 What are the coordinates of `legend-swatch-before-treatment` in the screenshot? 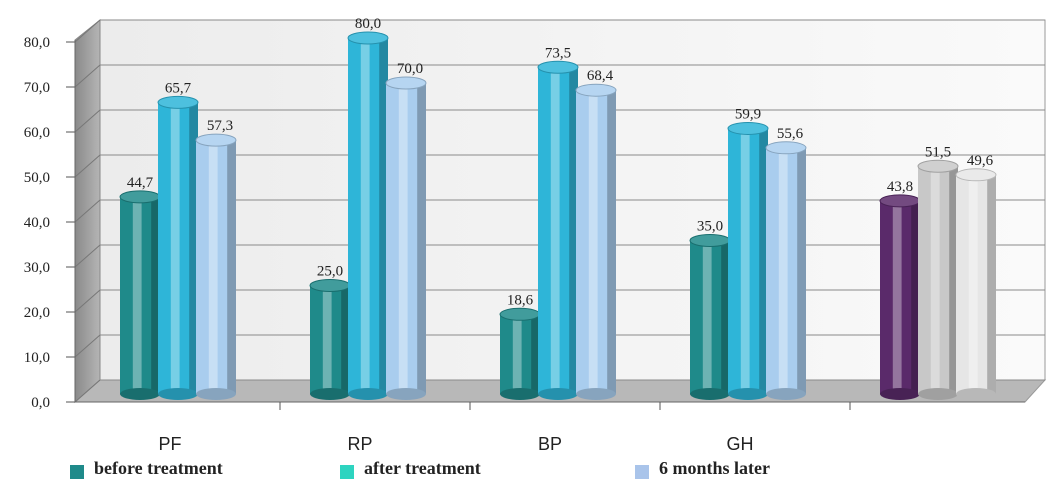 It's located at (77, 471).